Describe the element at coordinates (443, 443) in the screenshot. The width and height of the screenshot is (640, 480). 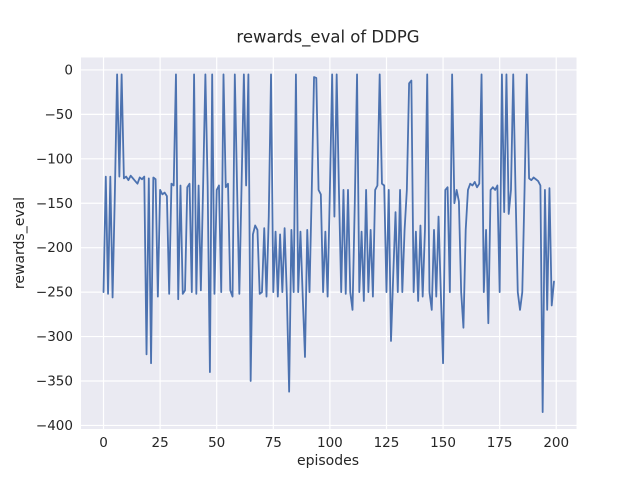
I see `x-tick-label: 150` at that location.